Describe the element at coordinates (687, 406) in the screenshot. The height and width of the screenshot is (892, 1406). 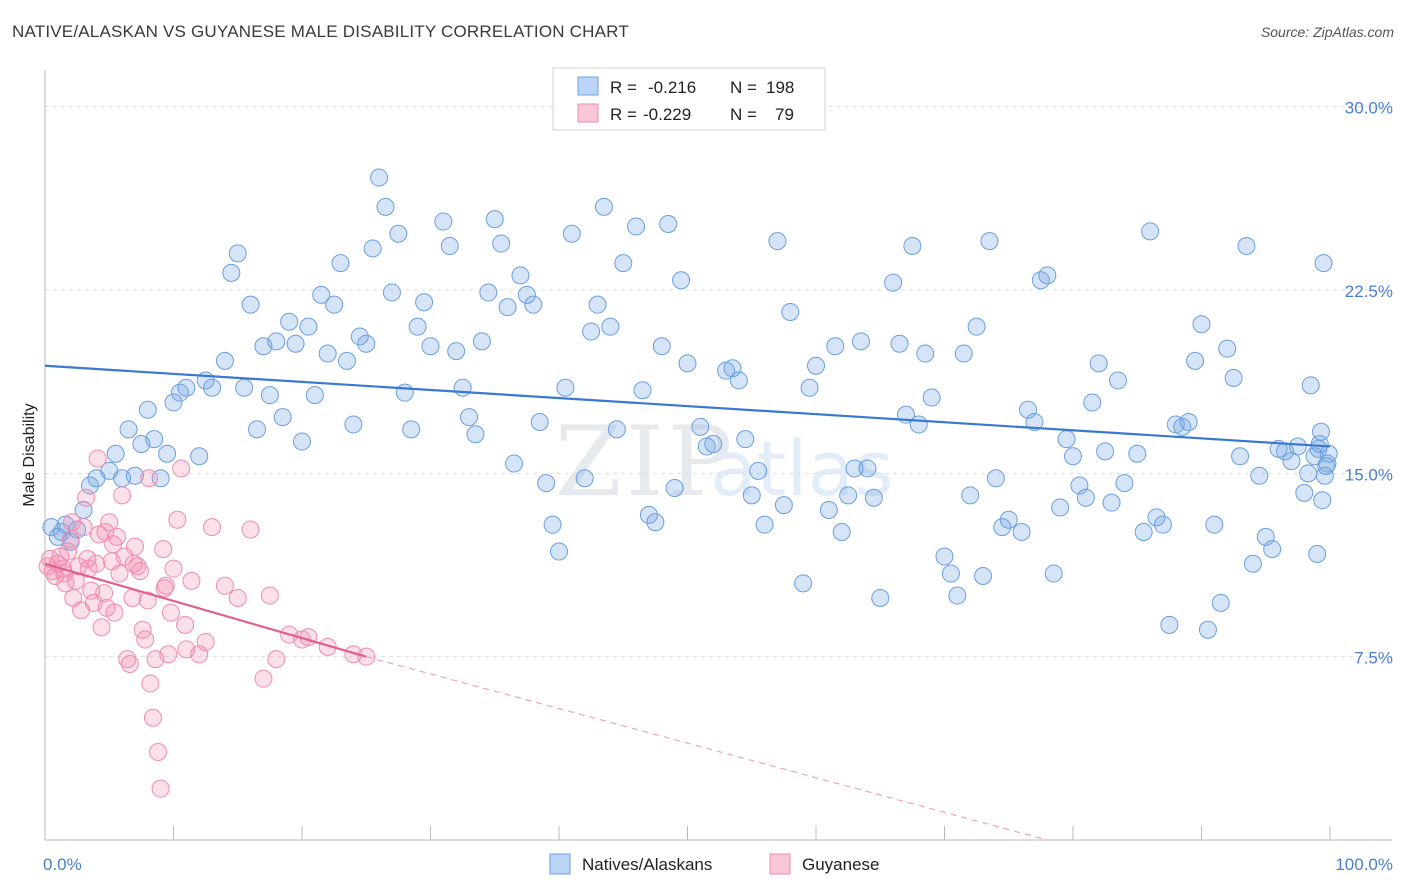
I see `trend-line-natives` at that location.